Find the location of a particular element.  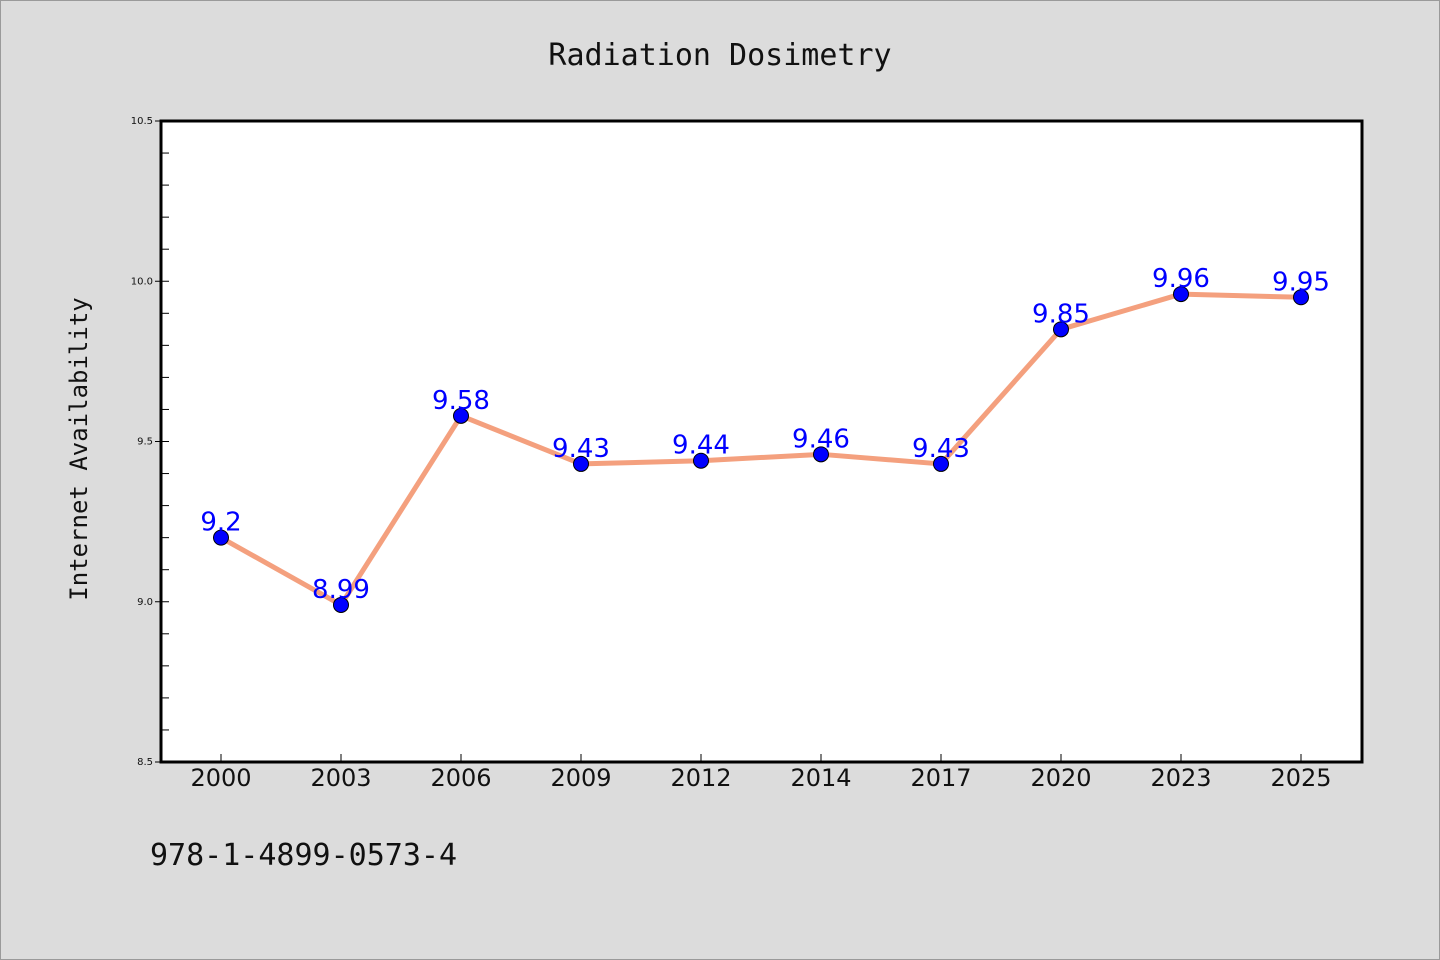

x-tick-label: 2006 is located at coordinates (460, 778).